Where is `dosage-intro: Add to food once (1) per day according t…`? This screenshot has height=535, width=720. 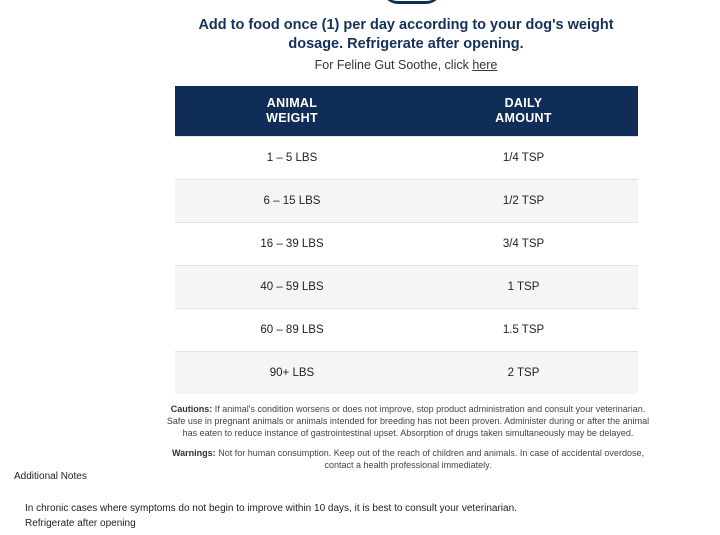 dosage-intro: Add to food once (1) per day according t… is located at coordinates (406, 44).